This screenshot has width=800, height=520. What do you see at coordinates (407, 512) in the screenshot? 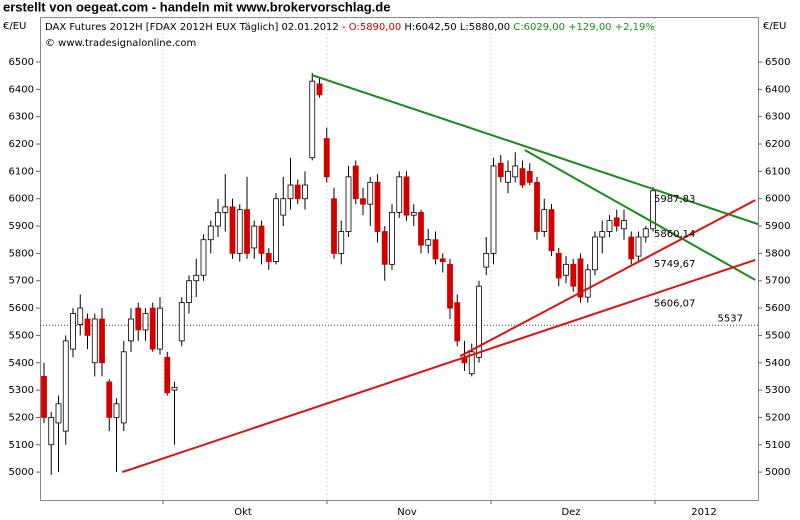
I see `x-tick-label: Nov` at bounding box center [407, 512].